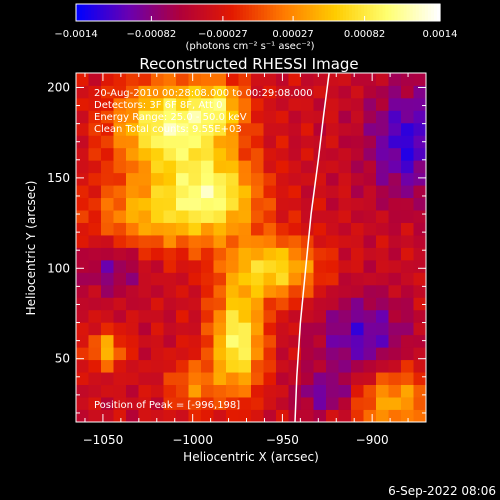 This screenshot has height=500, width=500. What do you see at coordinates (292, 34) in the screenshot?
I see `colorbar-tick-label: 0.00027` at bounding box center [292, 34].